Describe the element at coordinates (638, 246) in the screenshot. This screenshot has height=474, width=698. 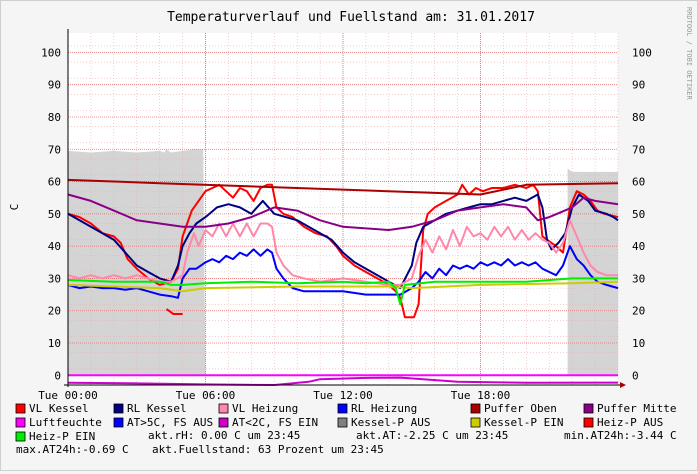
I see `y-tick-label-right: 40` at that location.